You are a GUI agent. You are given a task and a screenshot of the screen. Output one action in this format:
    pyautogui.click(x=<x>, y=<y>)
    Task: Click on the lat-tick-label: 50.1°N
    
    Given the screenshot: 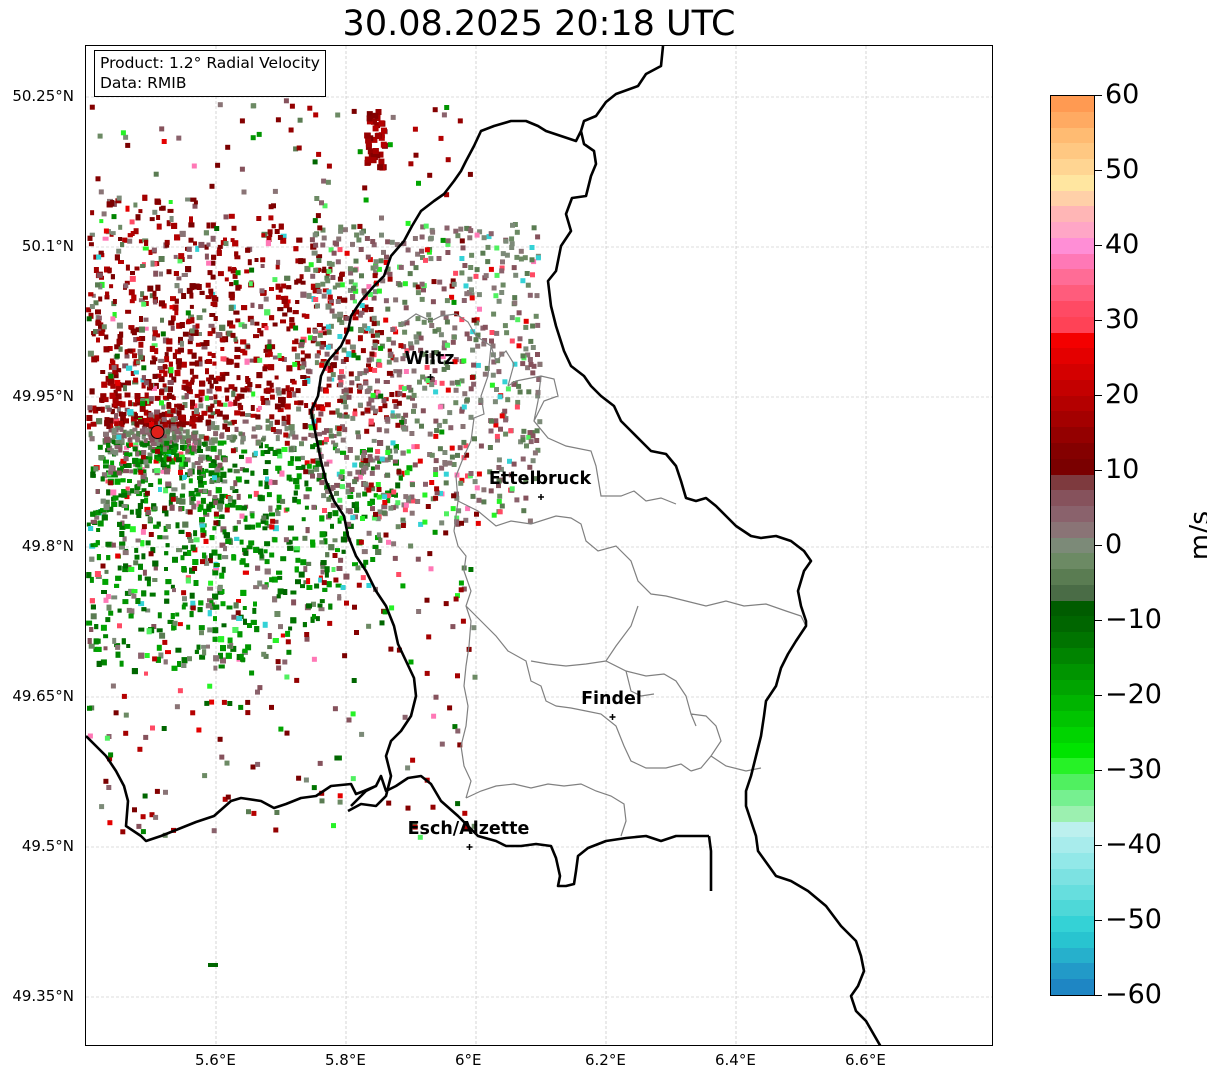 What is the action you would take?
    pyautogui.click(x=47, y=246)
    